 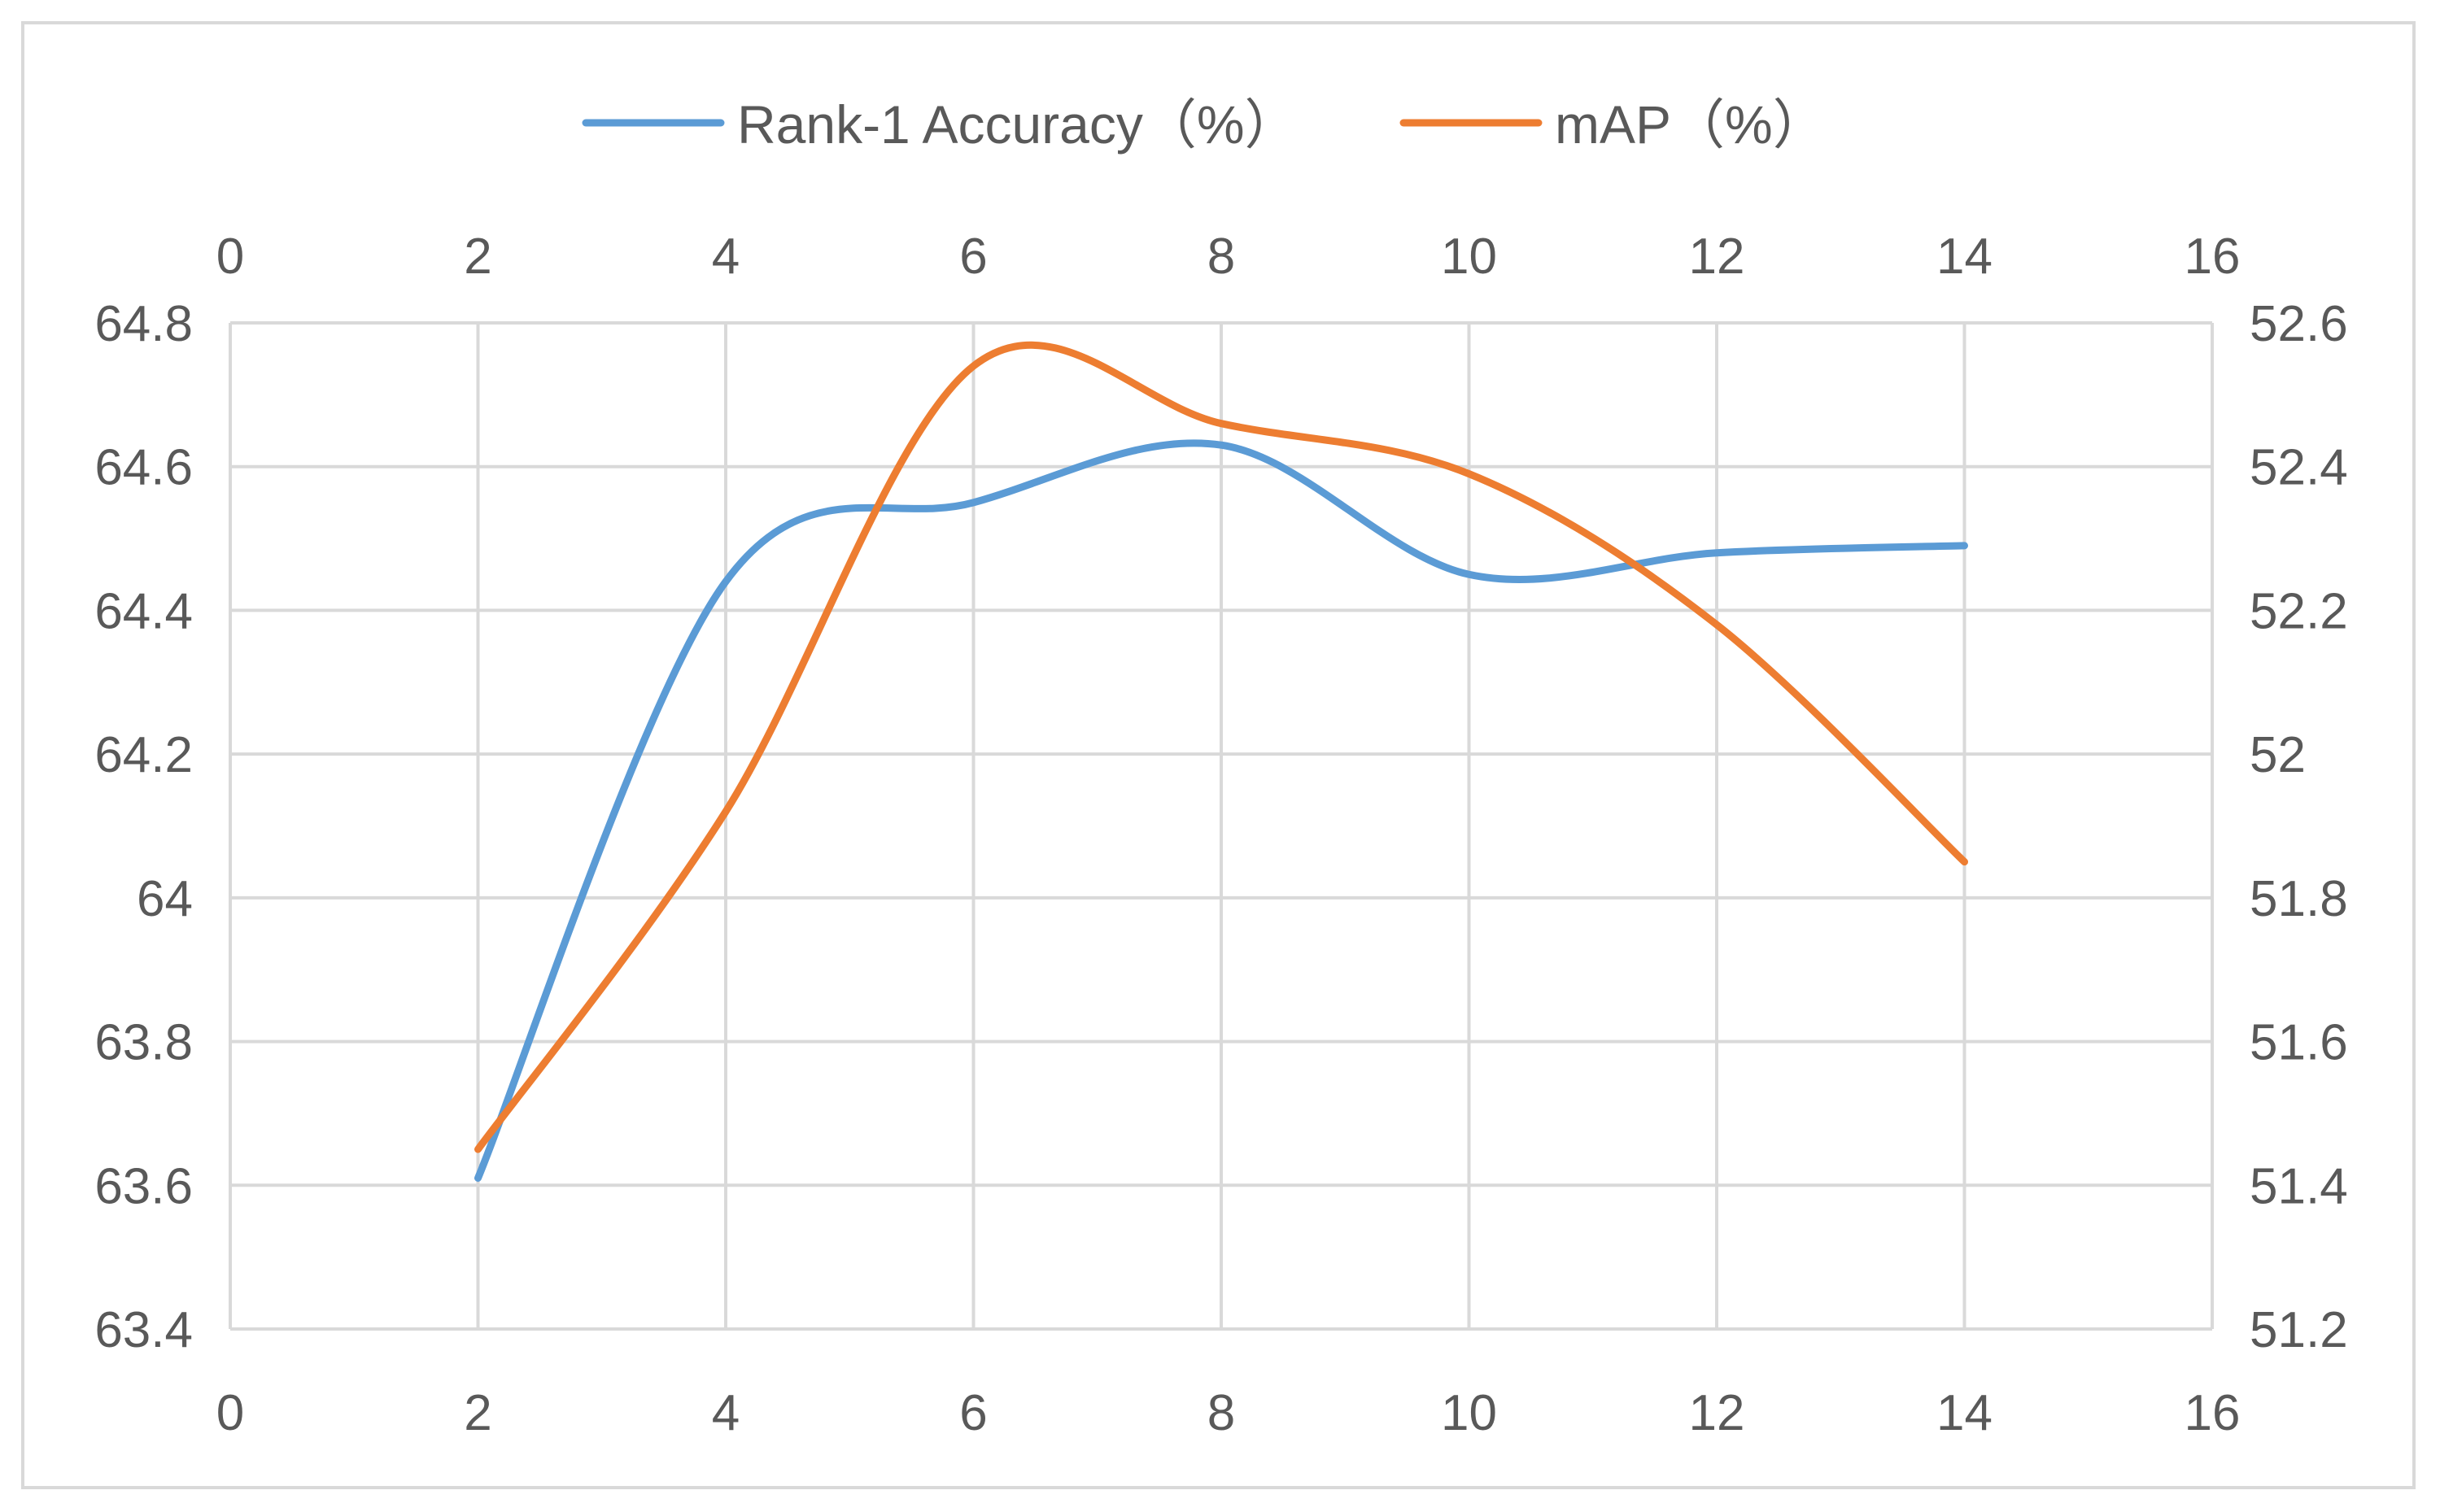 I want to click on x-tick-label-top: 2, so click(x=478, y=257).